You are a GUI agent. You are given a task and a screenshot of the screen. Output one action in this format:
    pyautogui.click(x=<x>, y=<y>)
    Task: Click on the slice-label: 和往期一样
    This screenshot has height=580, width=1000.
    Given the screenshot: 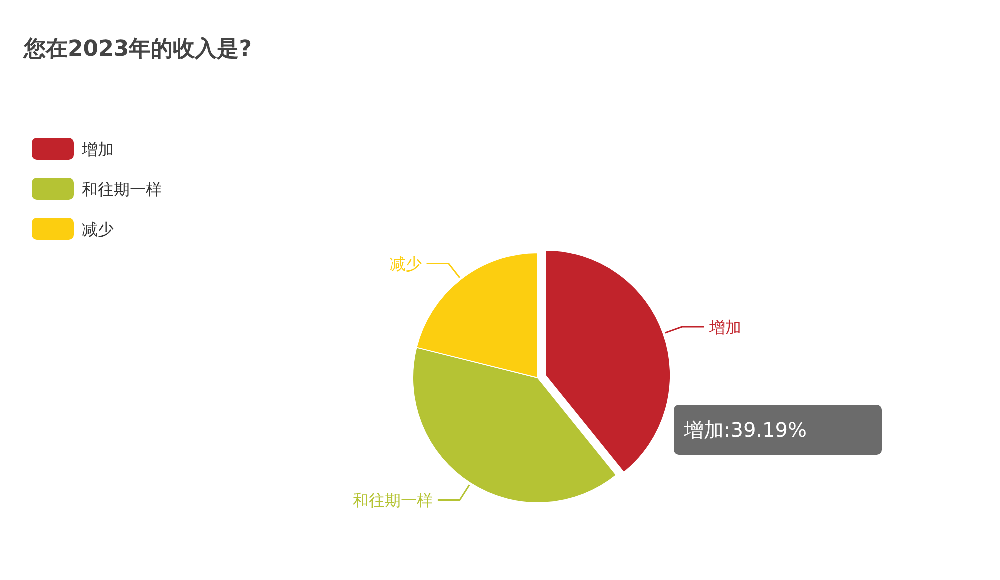 What is the action you would take?
    pyautogui.click(x=392, y=500)
    